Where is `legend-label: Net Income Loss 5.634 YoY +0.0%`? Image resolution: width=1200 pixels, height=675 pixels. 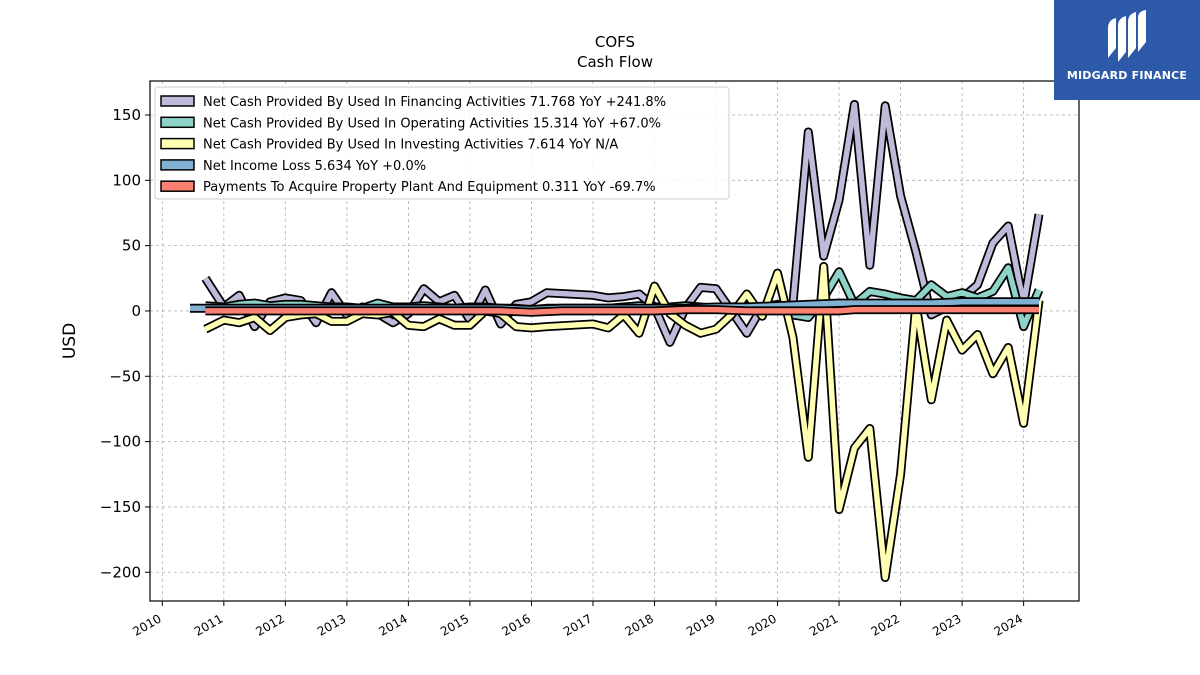
legend-label: Net Income Loss 5.634 YoY +0.0% is located at coordinates (314, 166).